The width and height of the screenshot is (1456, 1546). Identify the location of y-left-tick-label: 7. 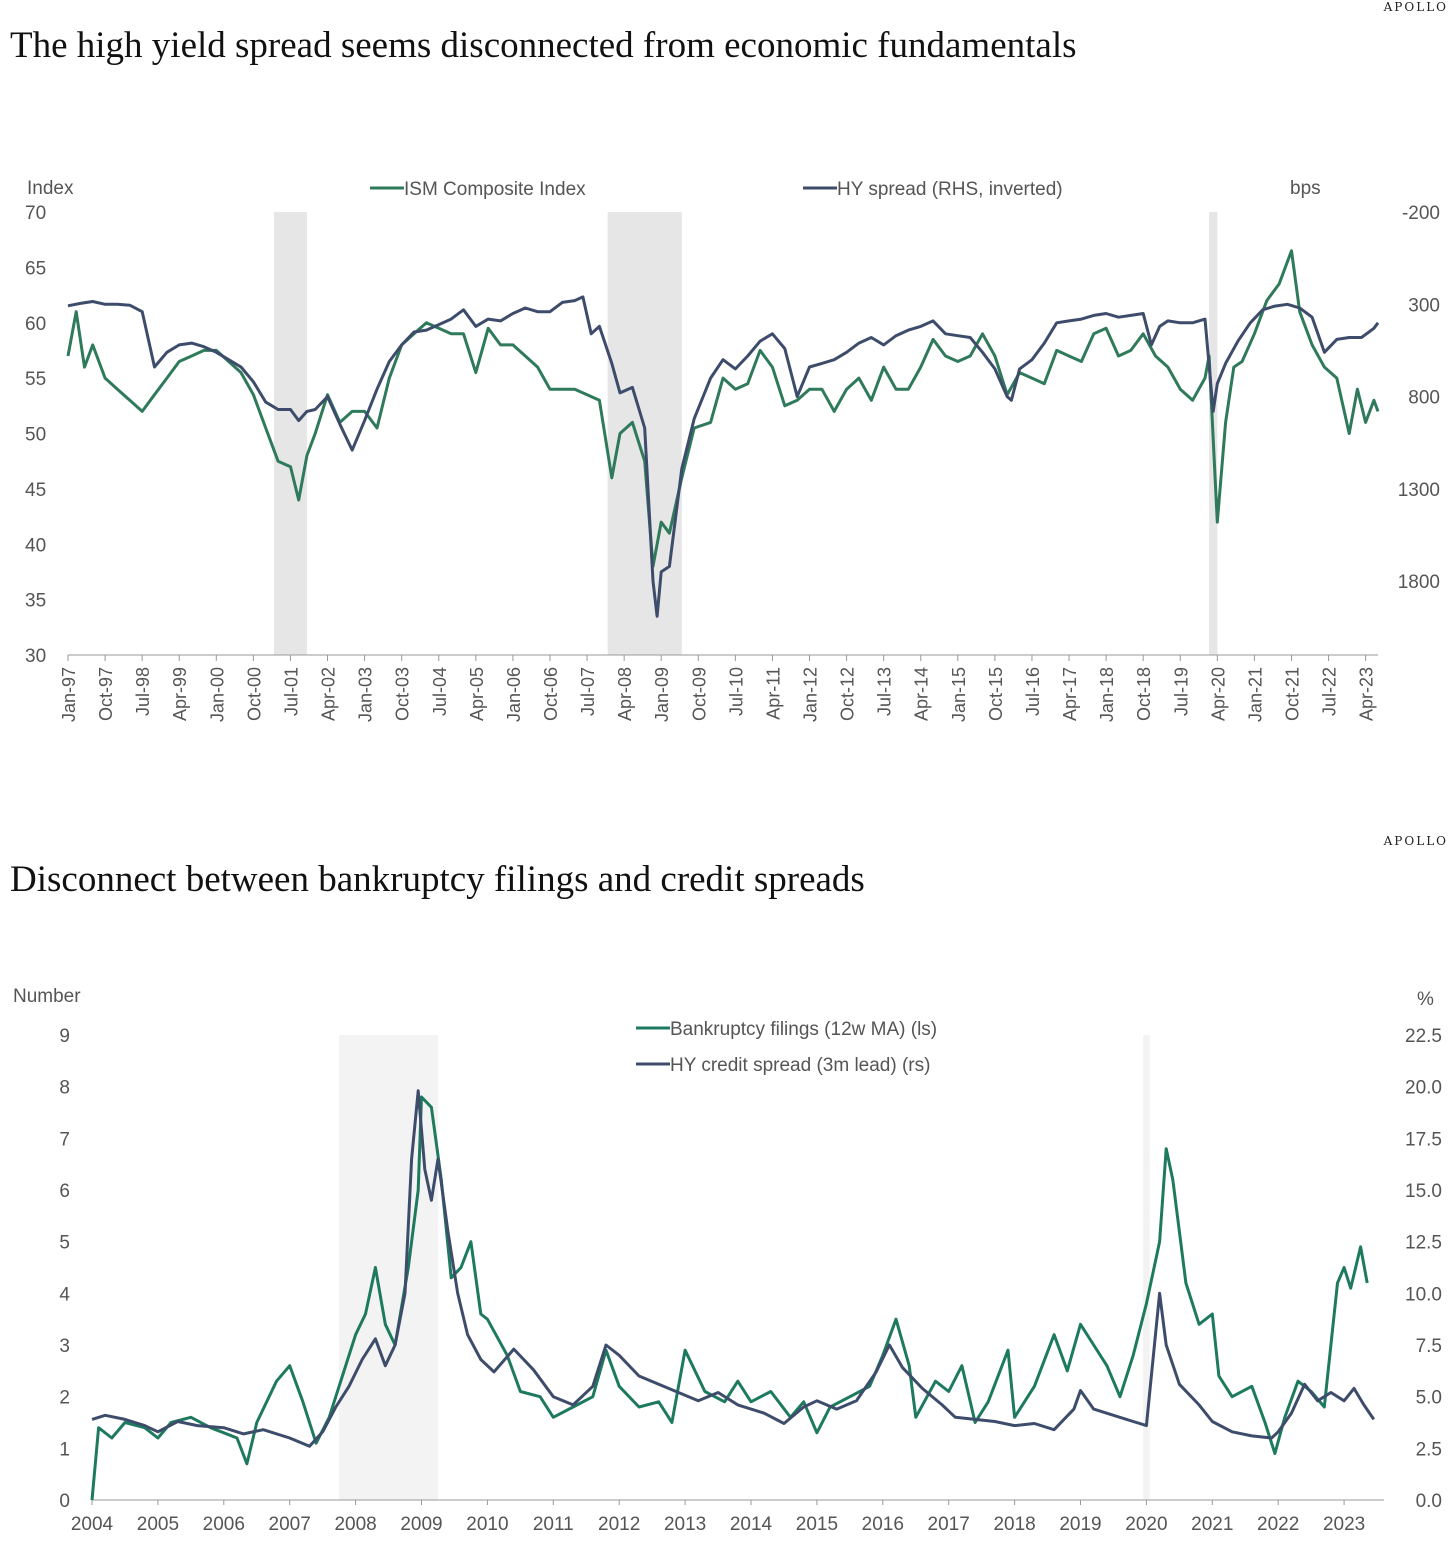
(64, 1139).